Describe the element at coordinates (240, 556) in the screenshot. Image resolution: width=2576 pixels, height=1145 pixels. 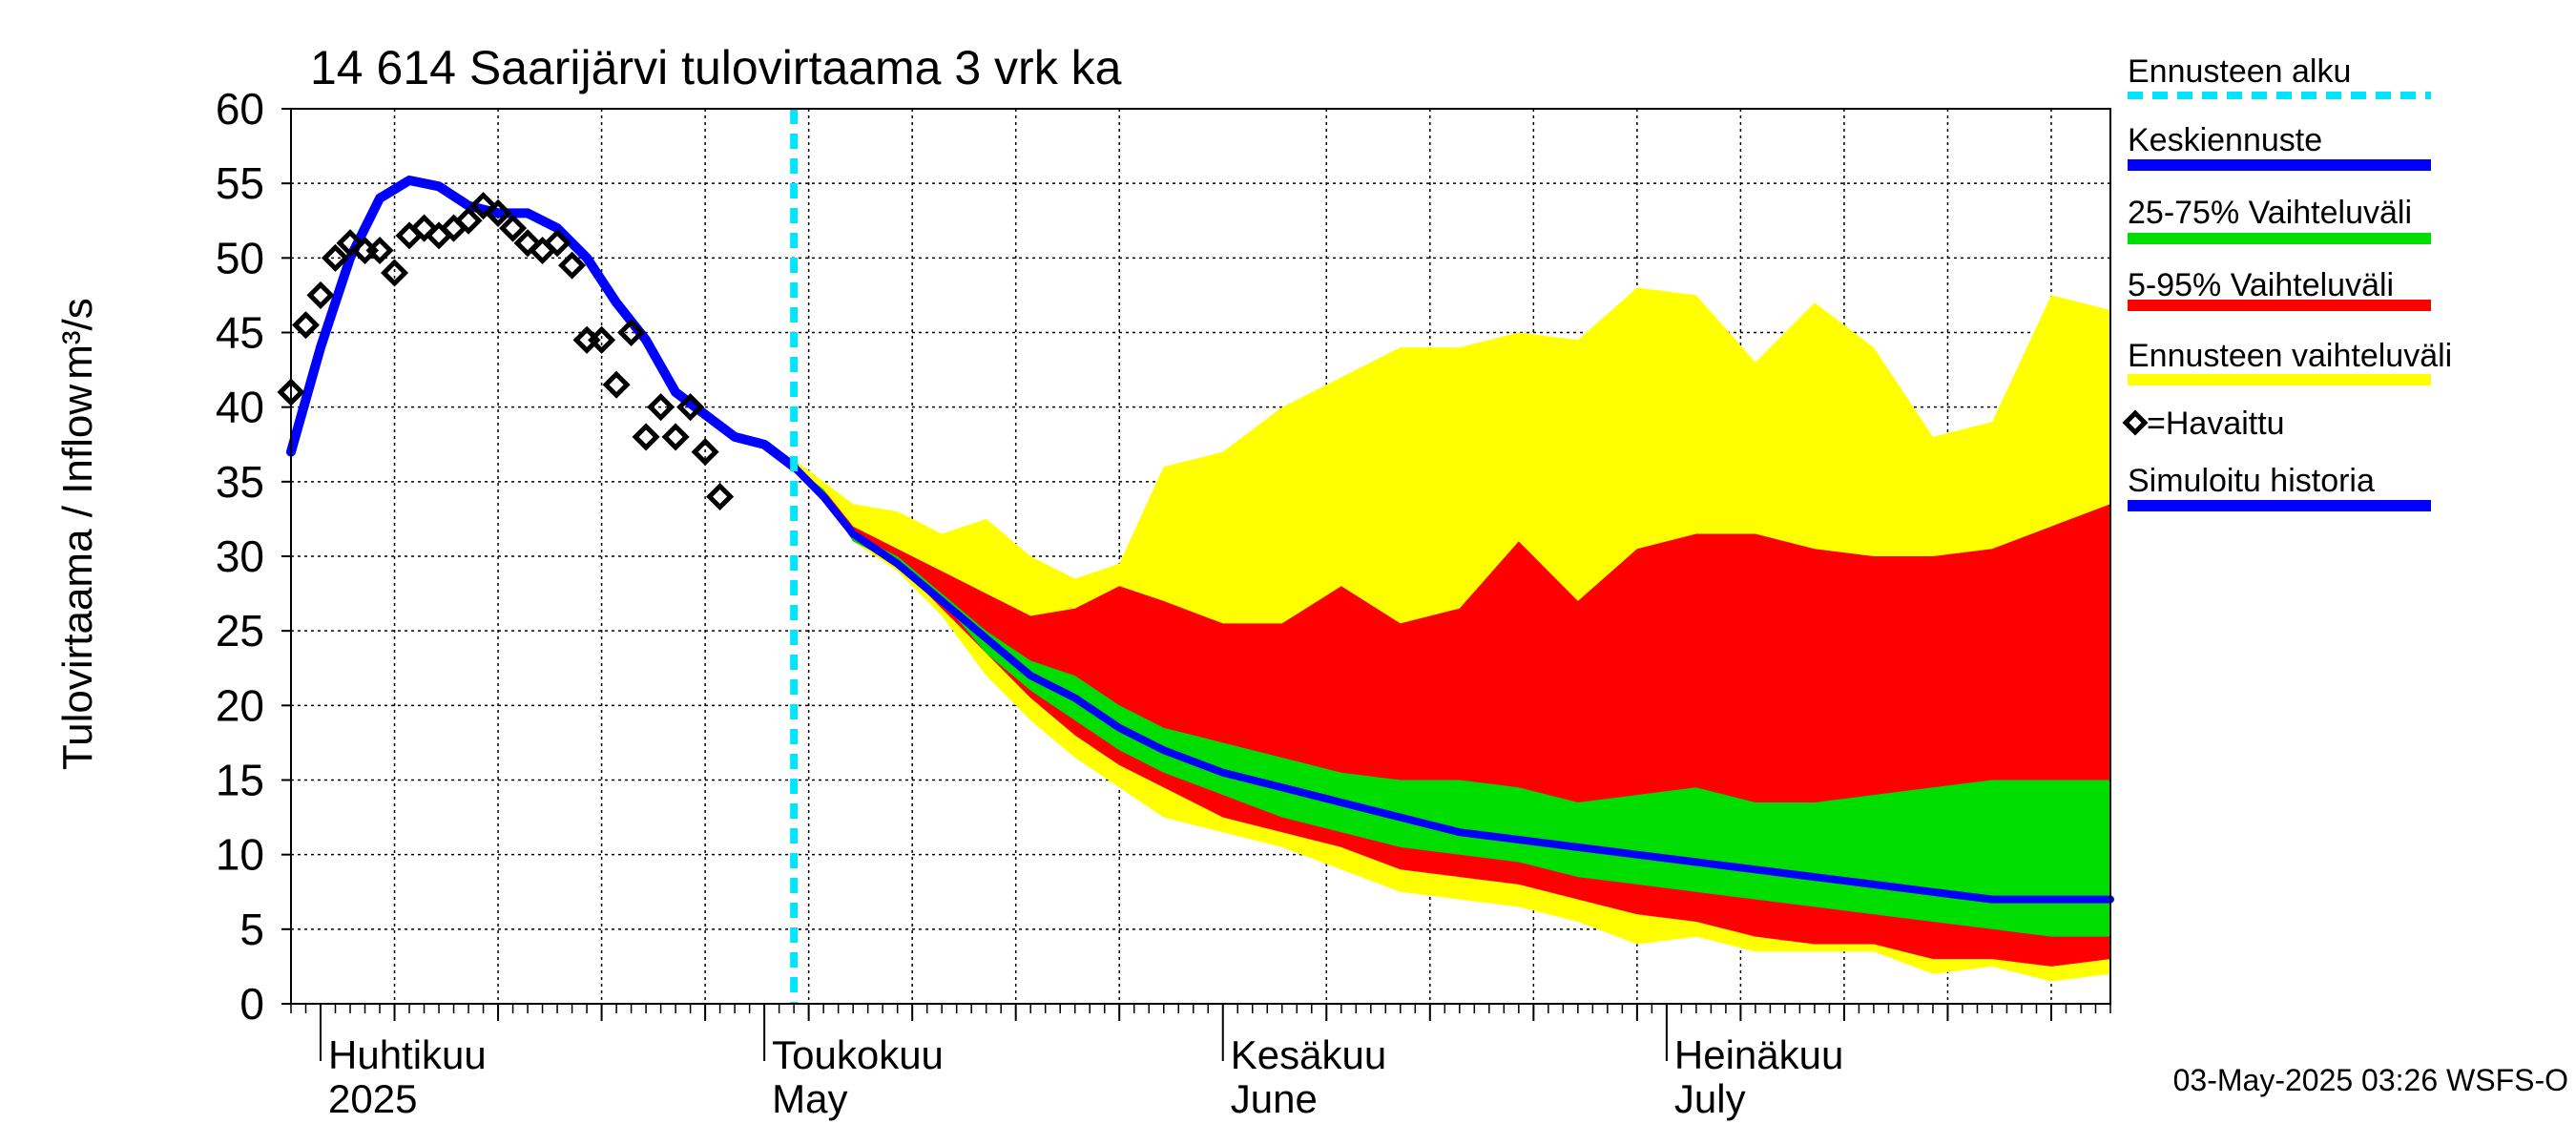
I see `y-tick-label: 30` at that location.